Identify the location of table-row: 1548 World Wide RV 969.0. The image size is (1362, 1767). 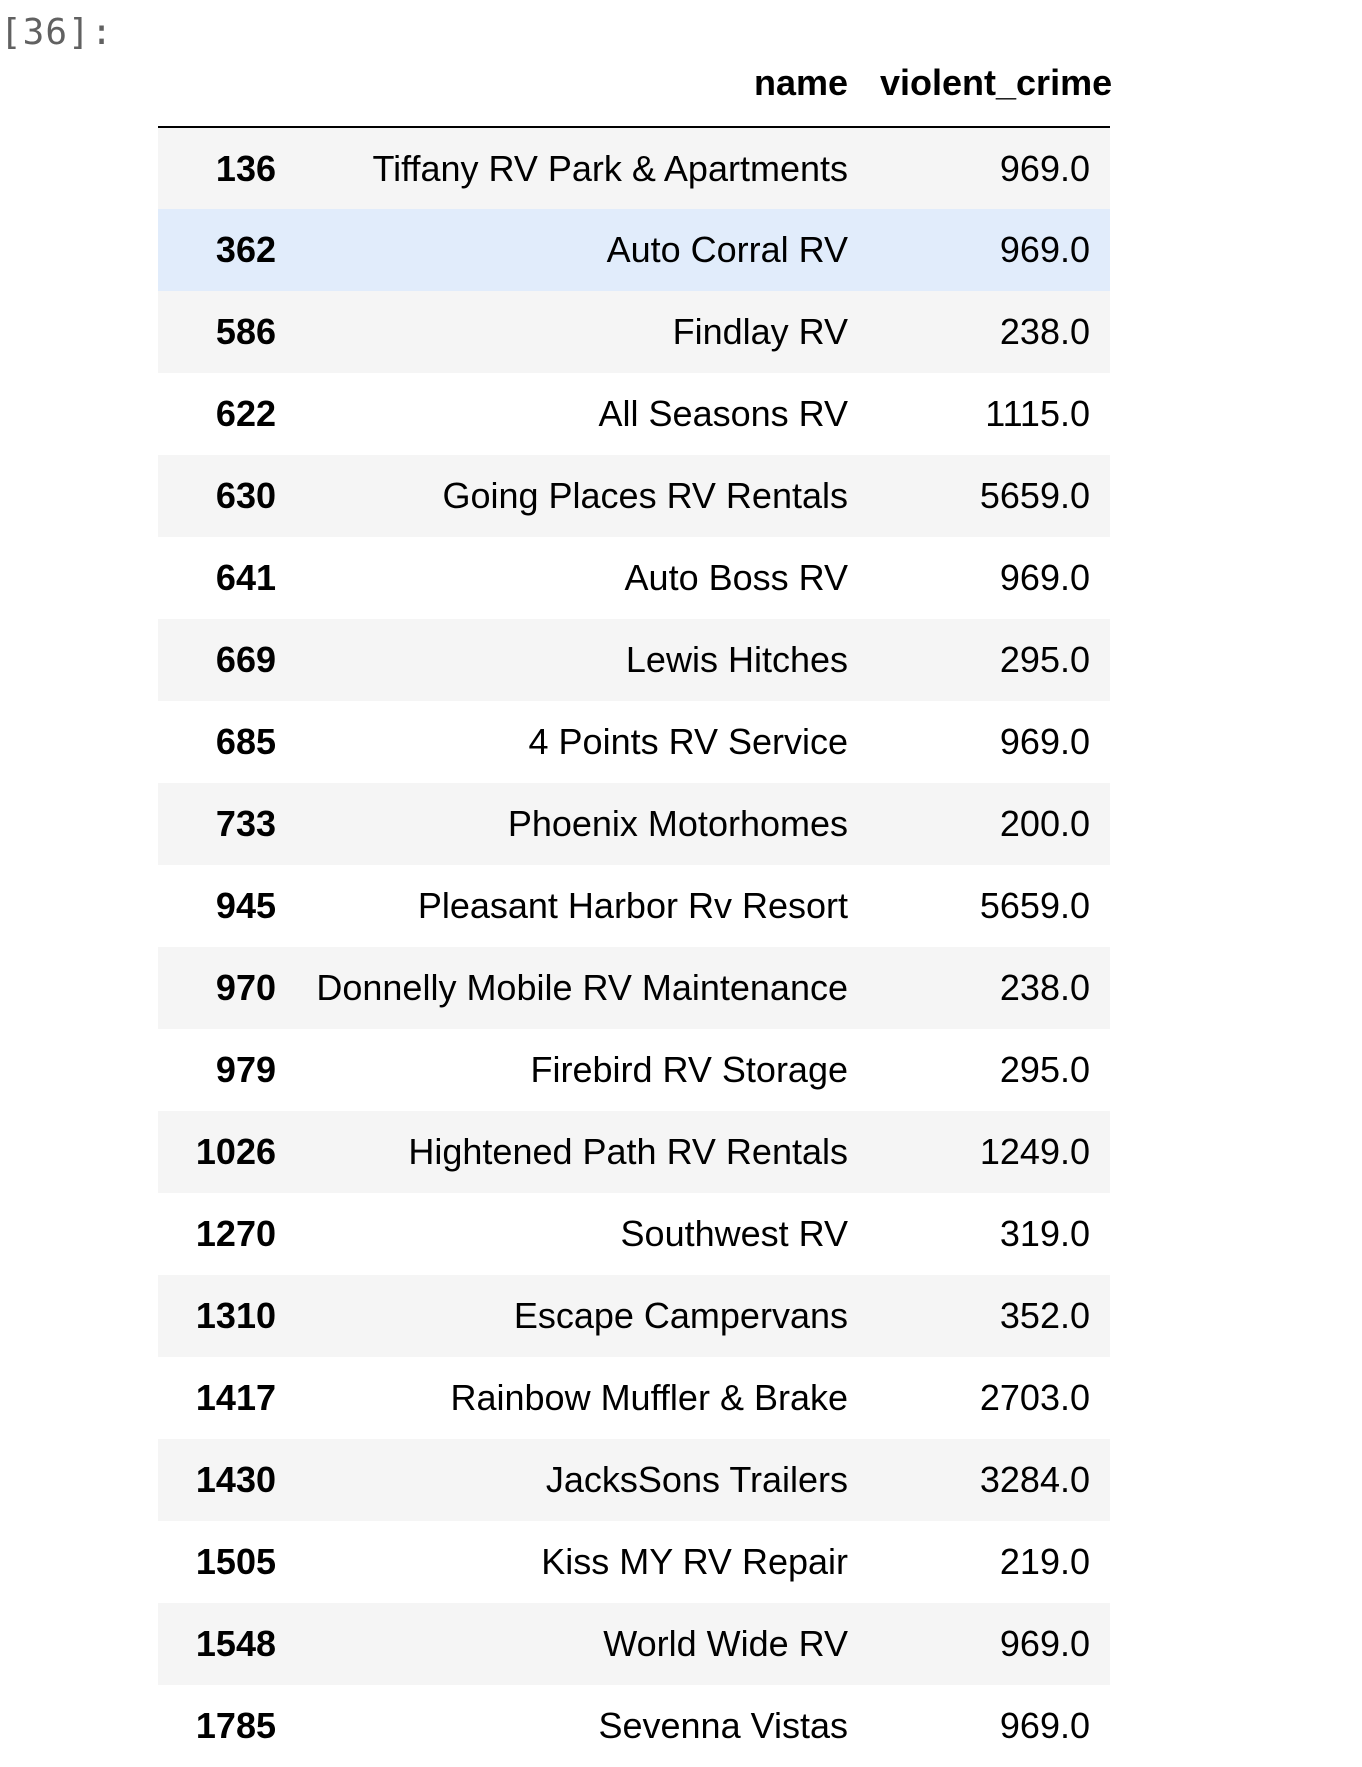
(634, 1644).